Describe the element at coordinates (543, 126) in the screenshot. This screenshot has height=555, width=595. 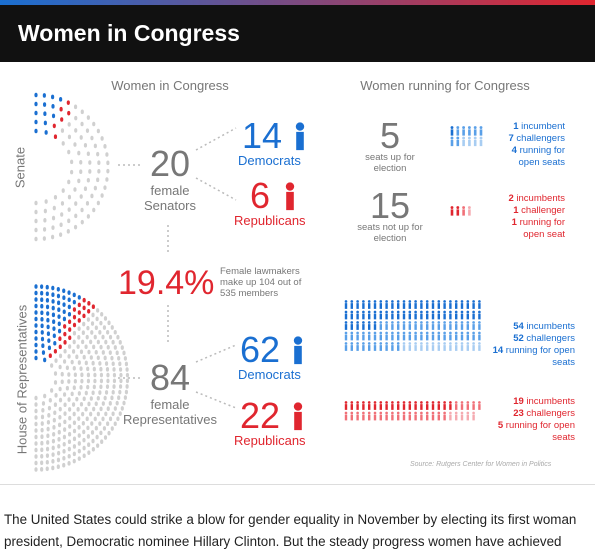
I see `item-label: incumbent` at that location.